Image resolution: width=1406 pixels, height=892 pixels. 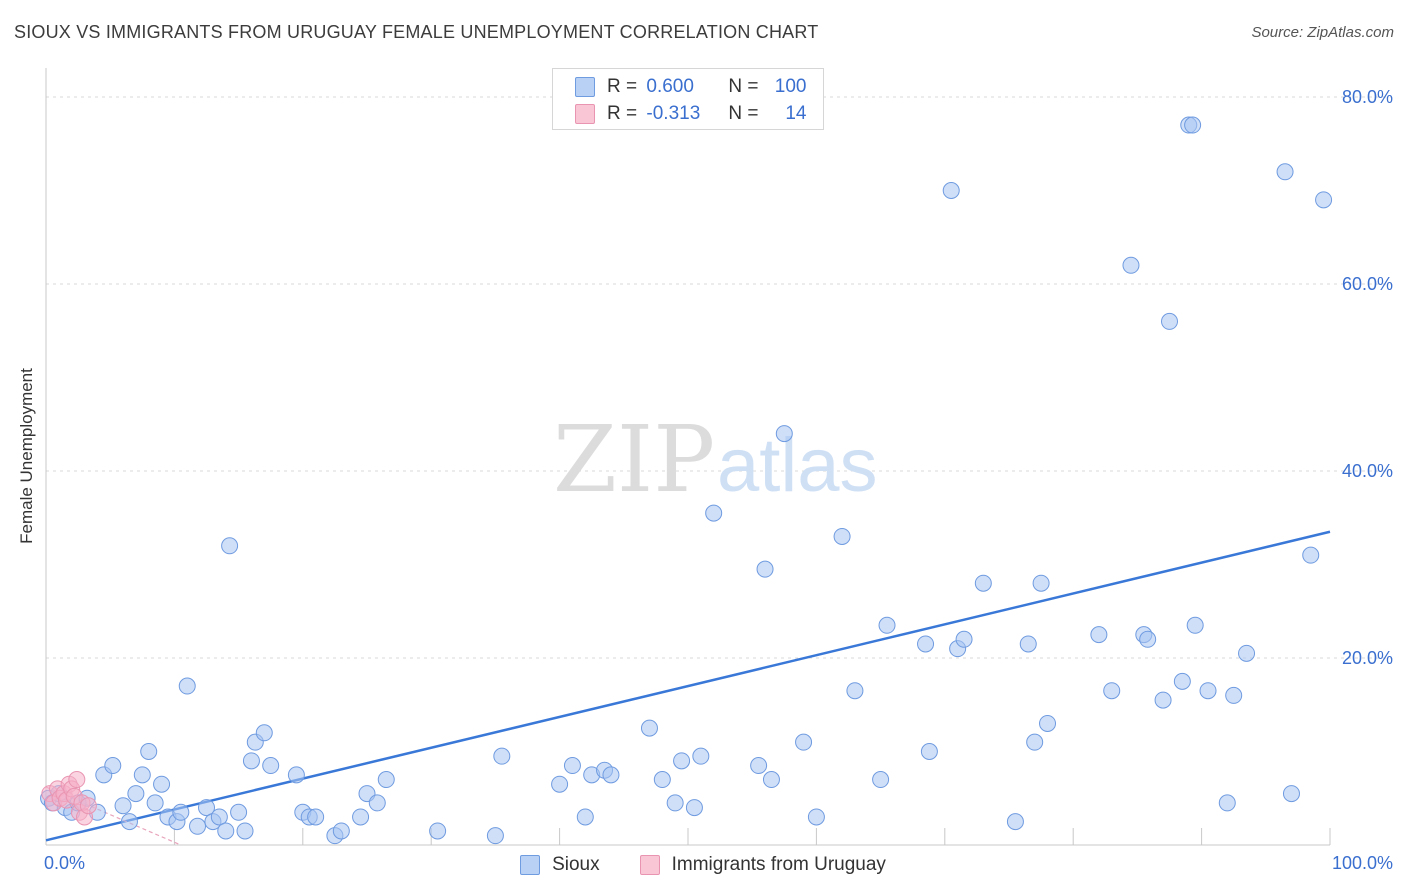 What do you see at coordinates (634, 459) in the screenshot?
I see `watermark-zip: ZIP` at bounding box center [634, 459].